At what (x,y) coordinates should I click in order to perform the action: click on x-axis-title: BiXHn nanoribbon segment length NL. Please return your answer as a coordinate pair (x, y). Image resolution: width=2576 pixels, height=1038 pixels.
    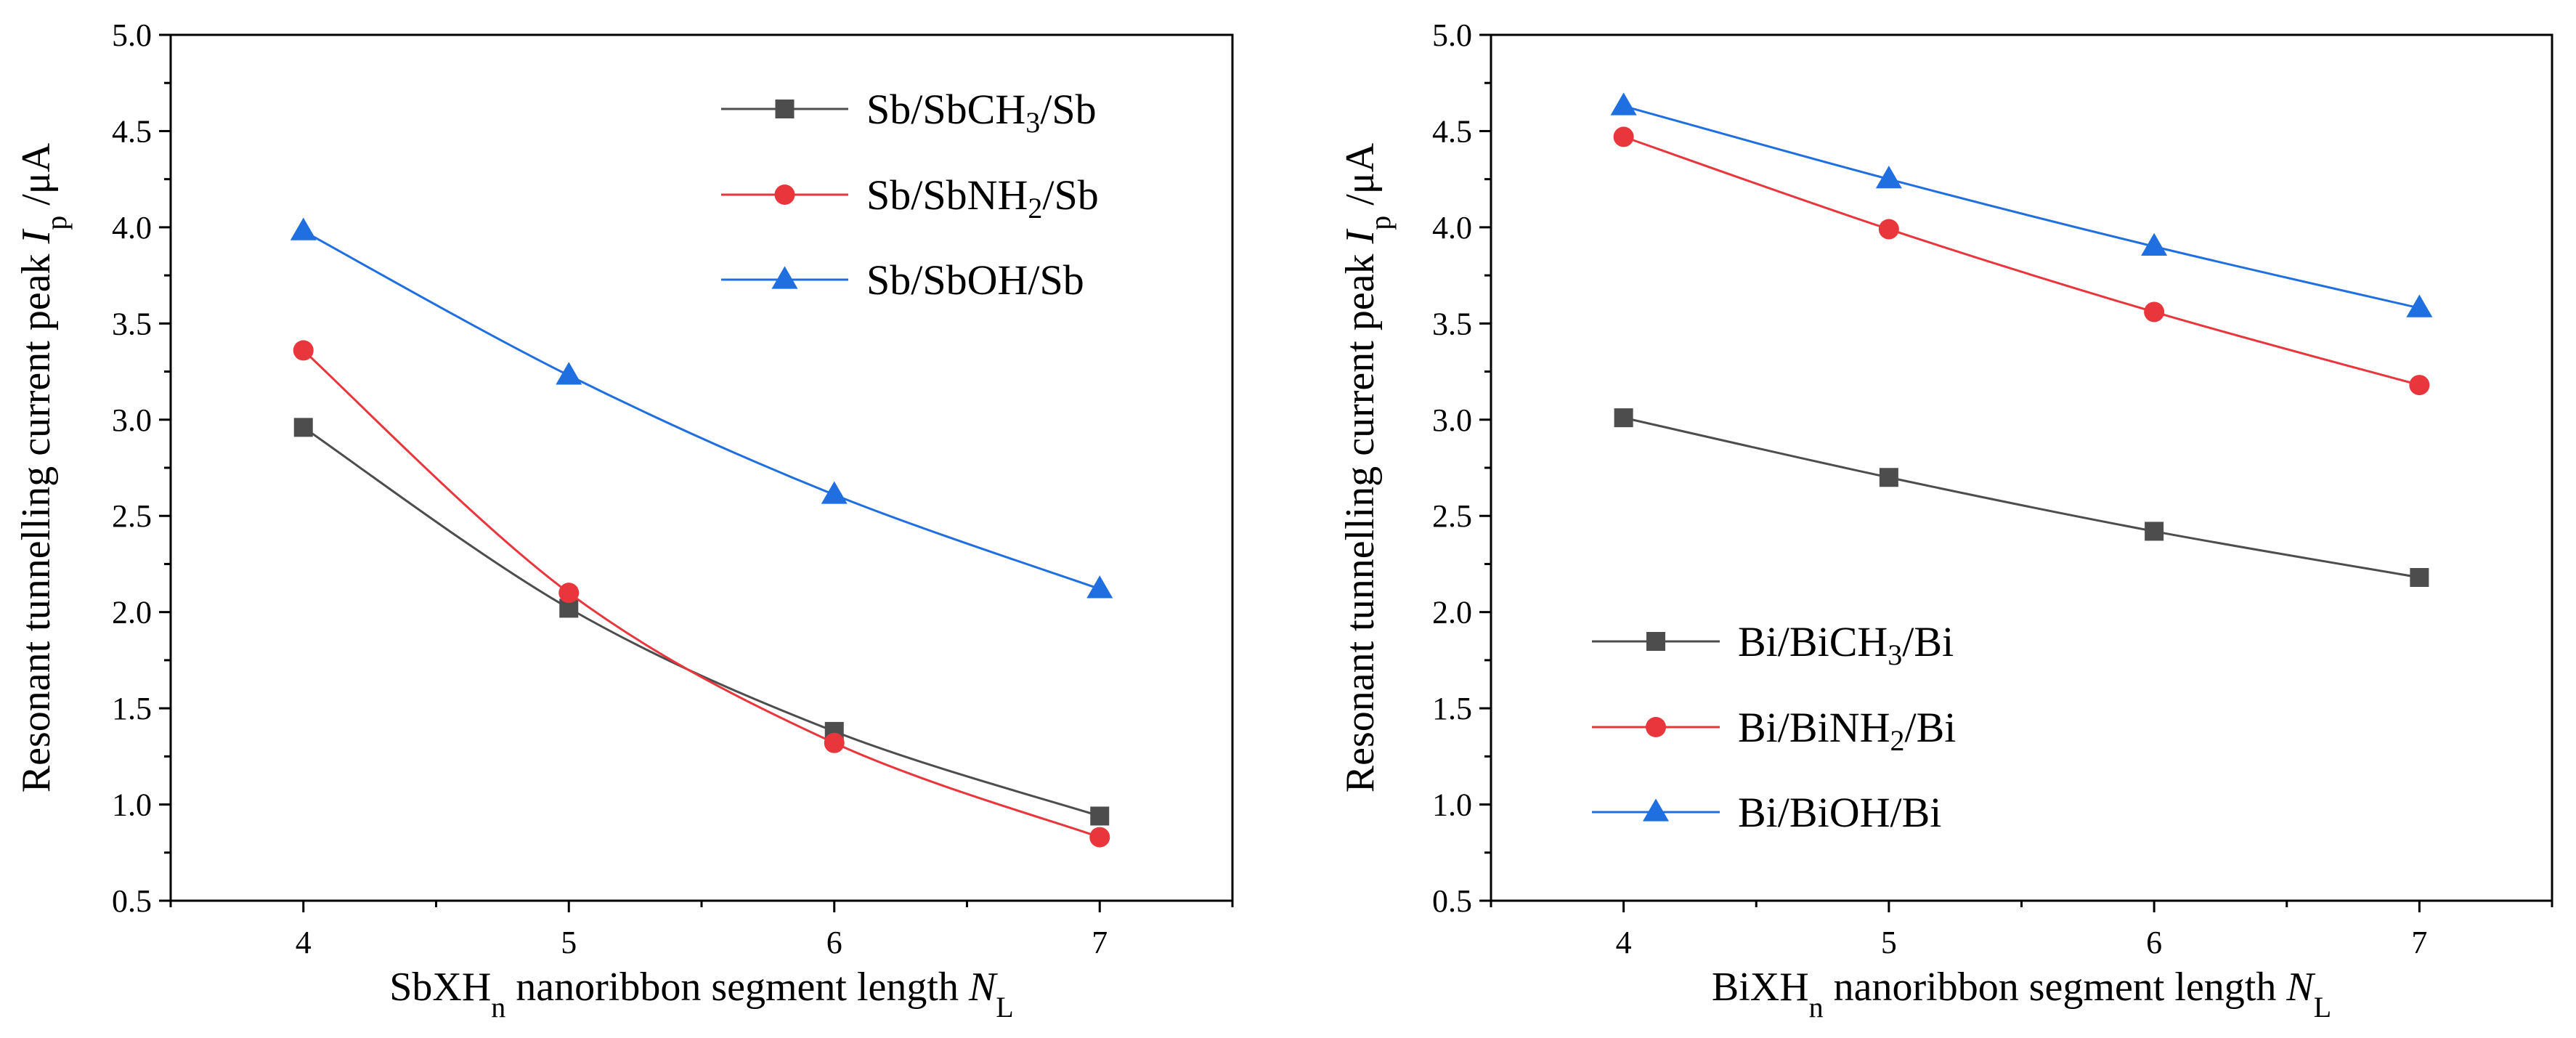
    Looking at the image, I should click on (2022, 994).